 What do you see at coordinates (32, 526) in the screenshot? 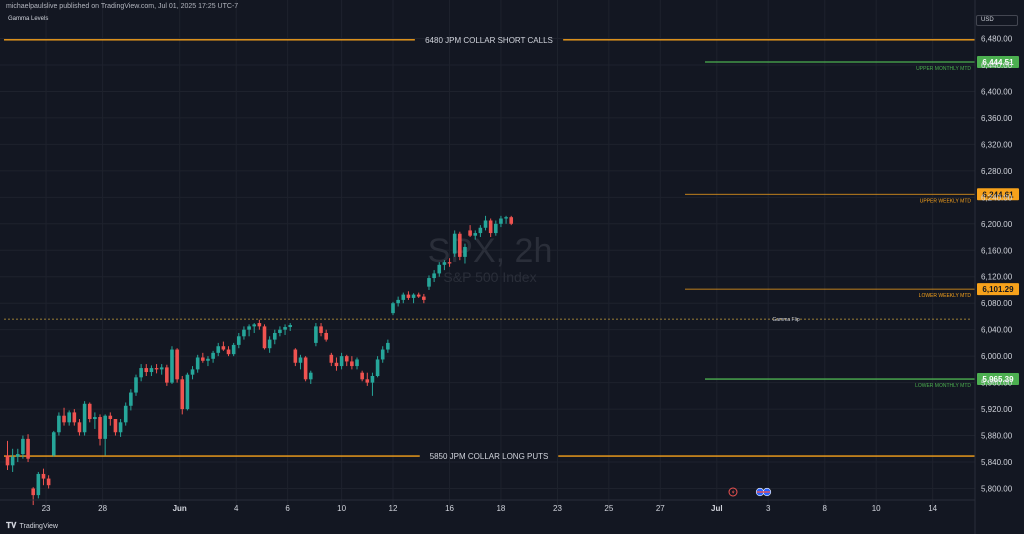
I see `tradingview-logo: 𝐓𝐕 TradingView` at bounding box center [32, 526].